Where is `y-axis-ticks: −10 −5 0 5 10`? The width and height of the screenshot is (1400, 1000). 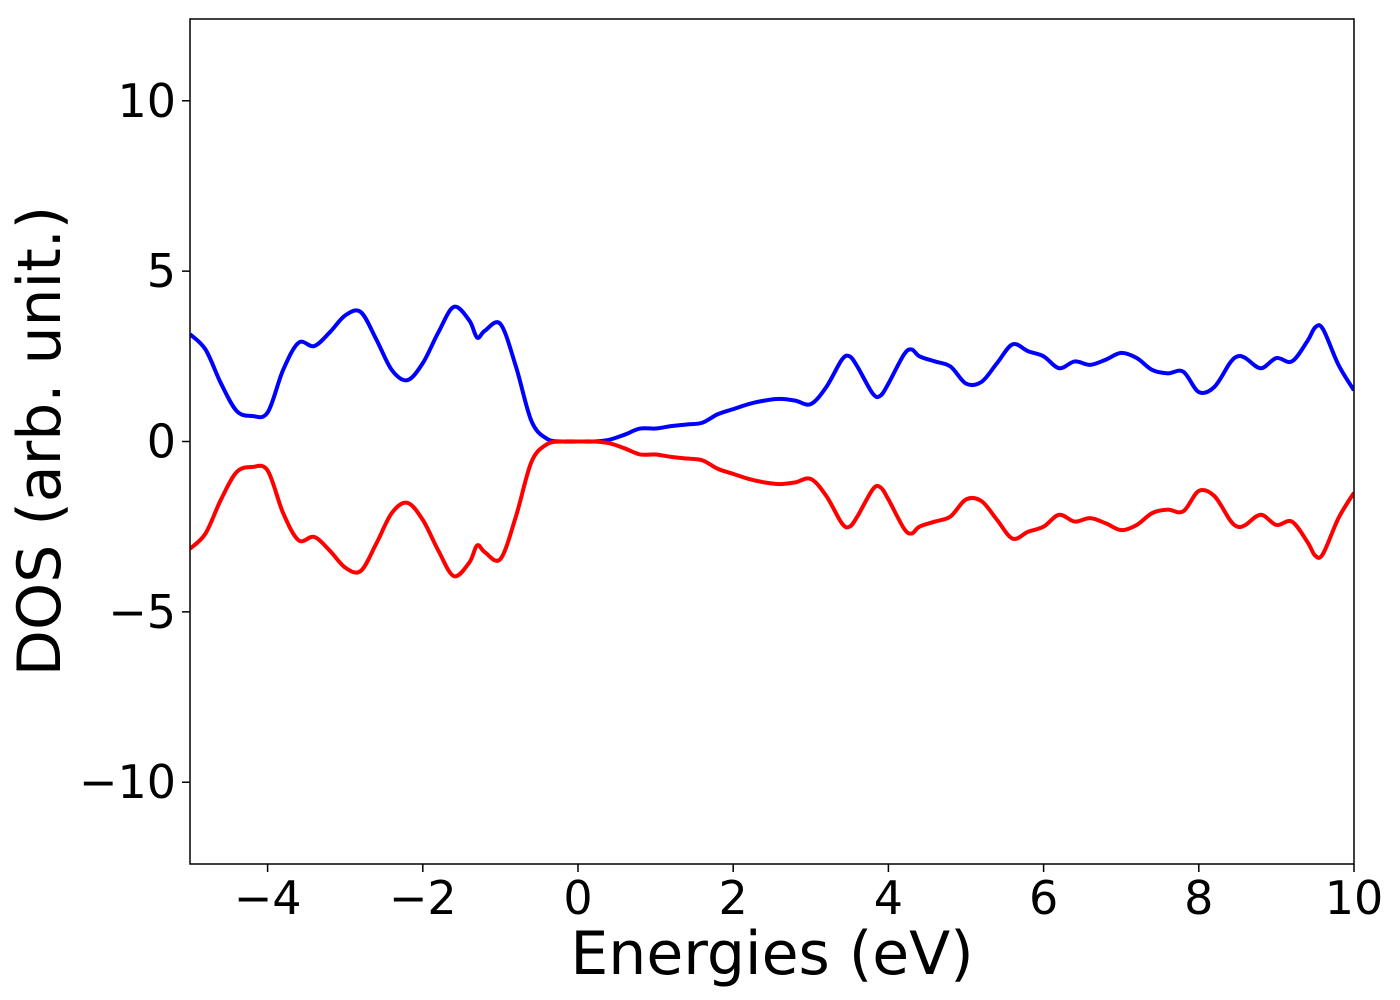
y-axis-ticks: −10 −5 0 5 10 is located at coordinates (134, 441).